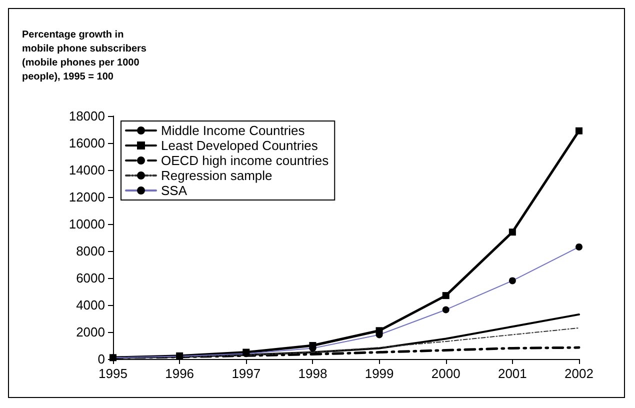  I want to click on x-tick-label: 2002, so click(579, 373).